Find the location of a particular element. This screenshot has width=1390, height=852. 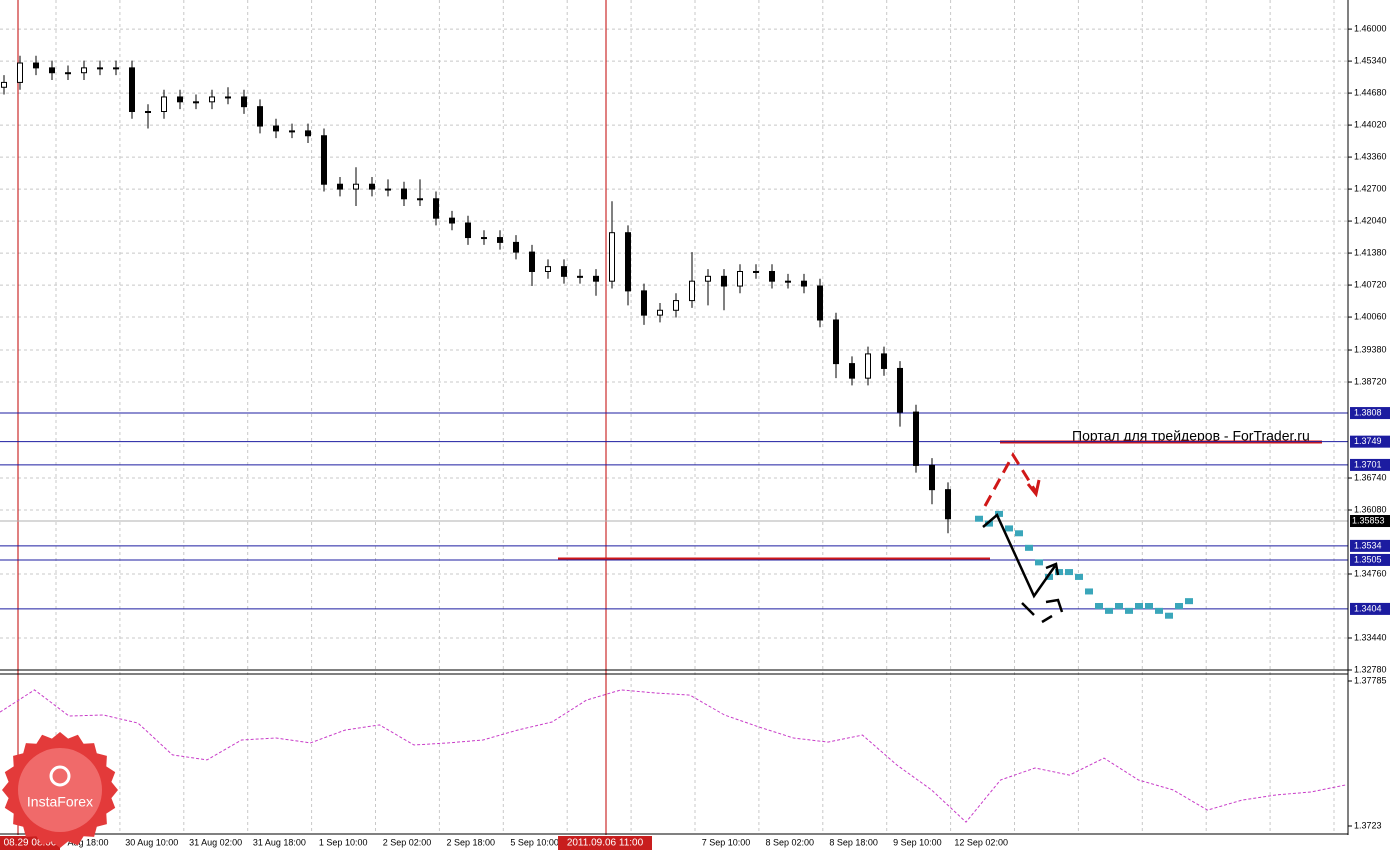

last-price-label: 1.35853 is located at coordinates (1368, 520).